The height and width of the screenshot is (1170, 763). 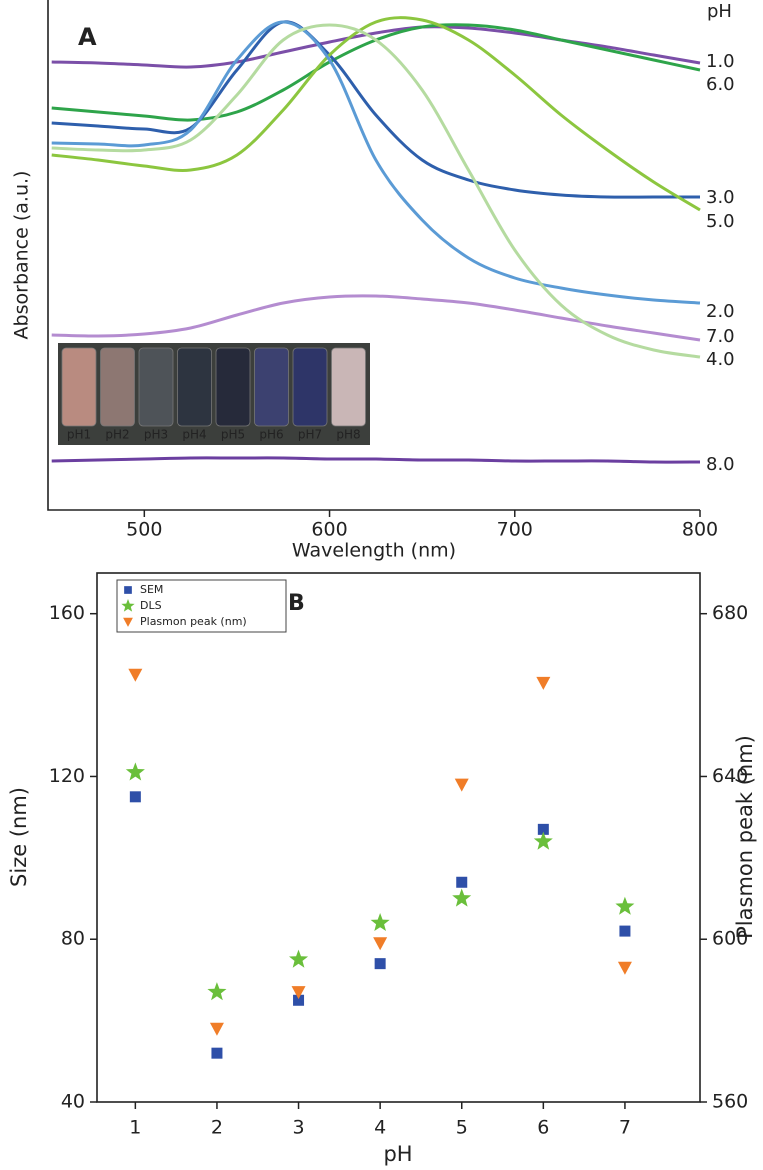 I want to click on y-axis-title: Size (nm), so click(x=19, y=837).